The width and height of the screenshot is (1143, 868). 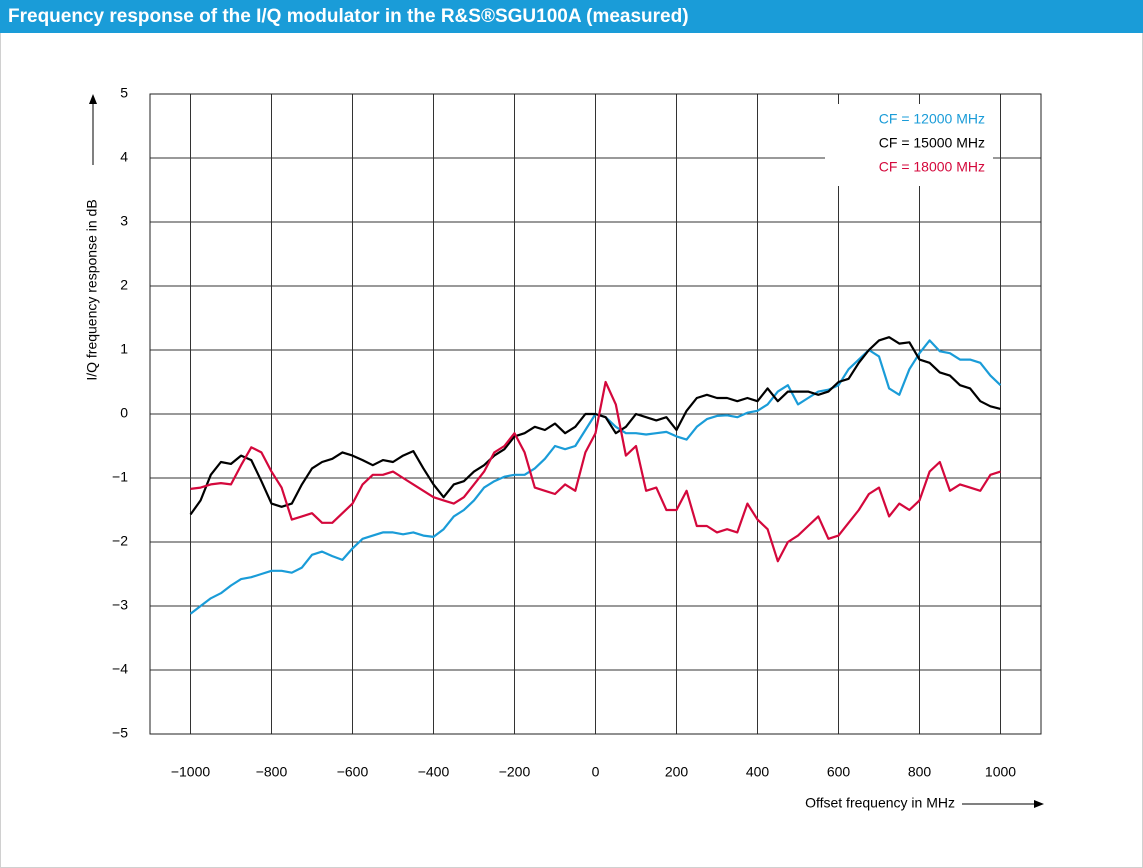 What do you see at coordinates (880, 803) in the screenshot?
I see `x-axis-label: Offset frequency in MHz` at bounding box center [880, 803].